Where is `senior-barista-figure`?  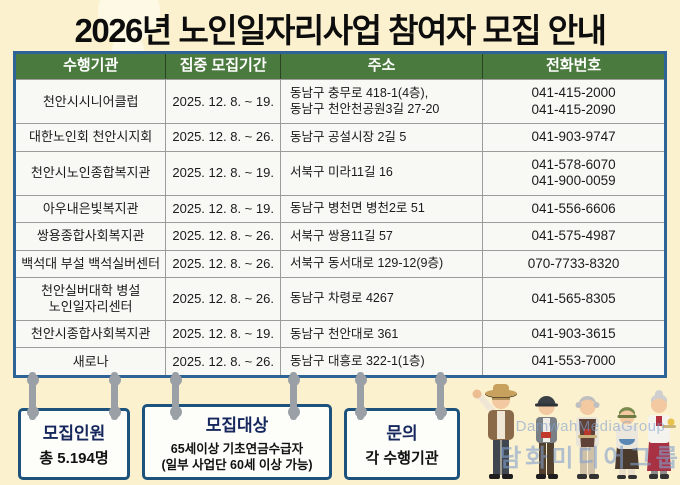 senior-barista-figure is located at coordinates (546, 437).